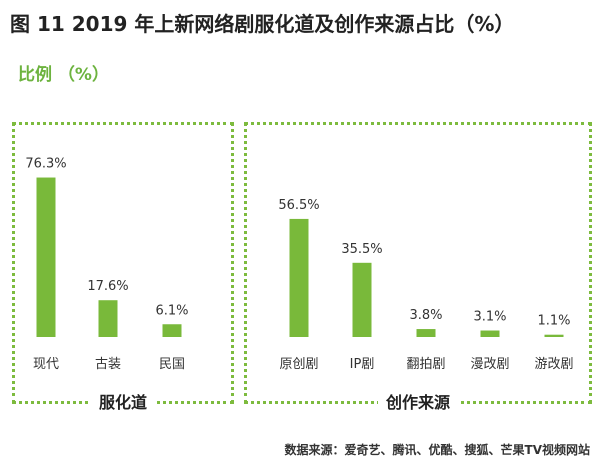  Describe the element at coordinates (417, 402) in the screenshot. I see `panel-source-title: 创作来源` at that location.